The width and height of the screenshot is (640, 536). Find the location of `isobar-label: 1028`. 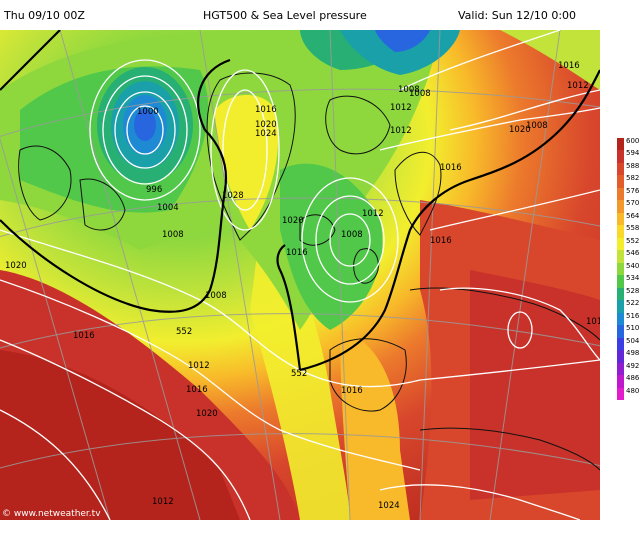

isobar-label: 1028 is located at coordinates (233, 196).